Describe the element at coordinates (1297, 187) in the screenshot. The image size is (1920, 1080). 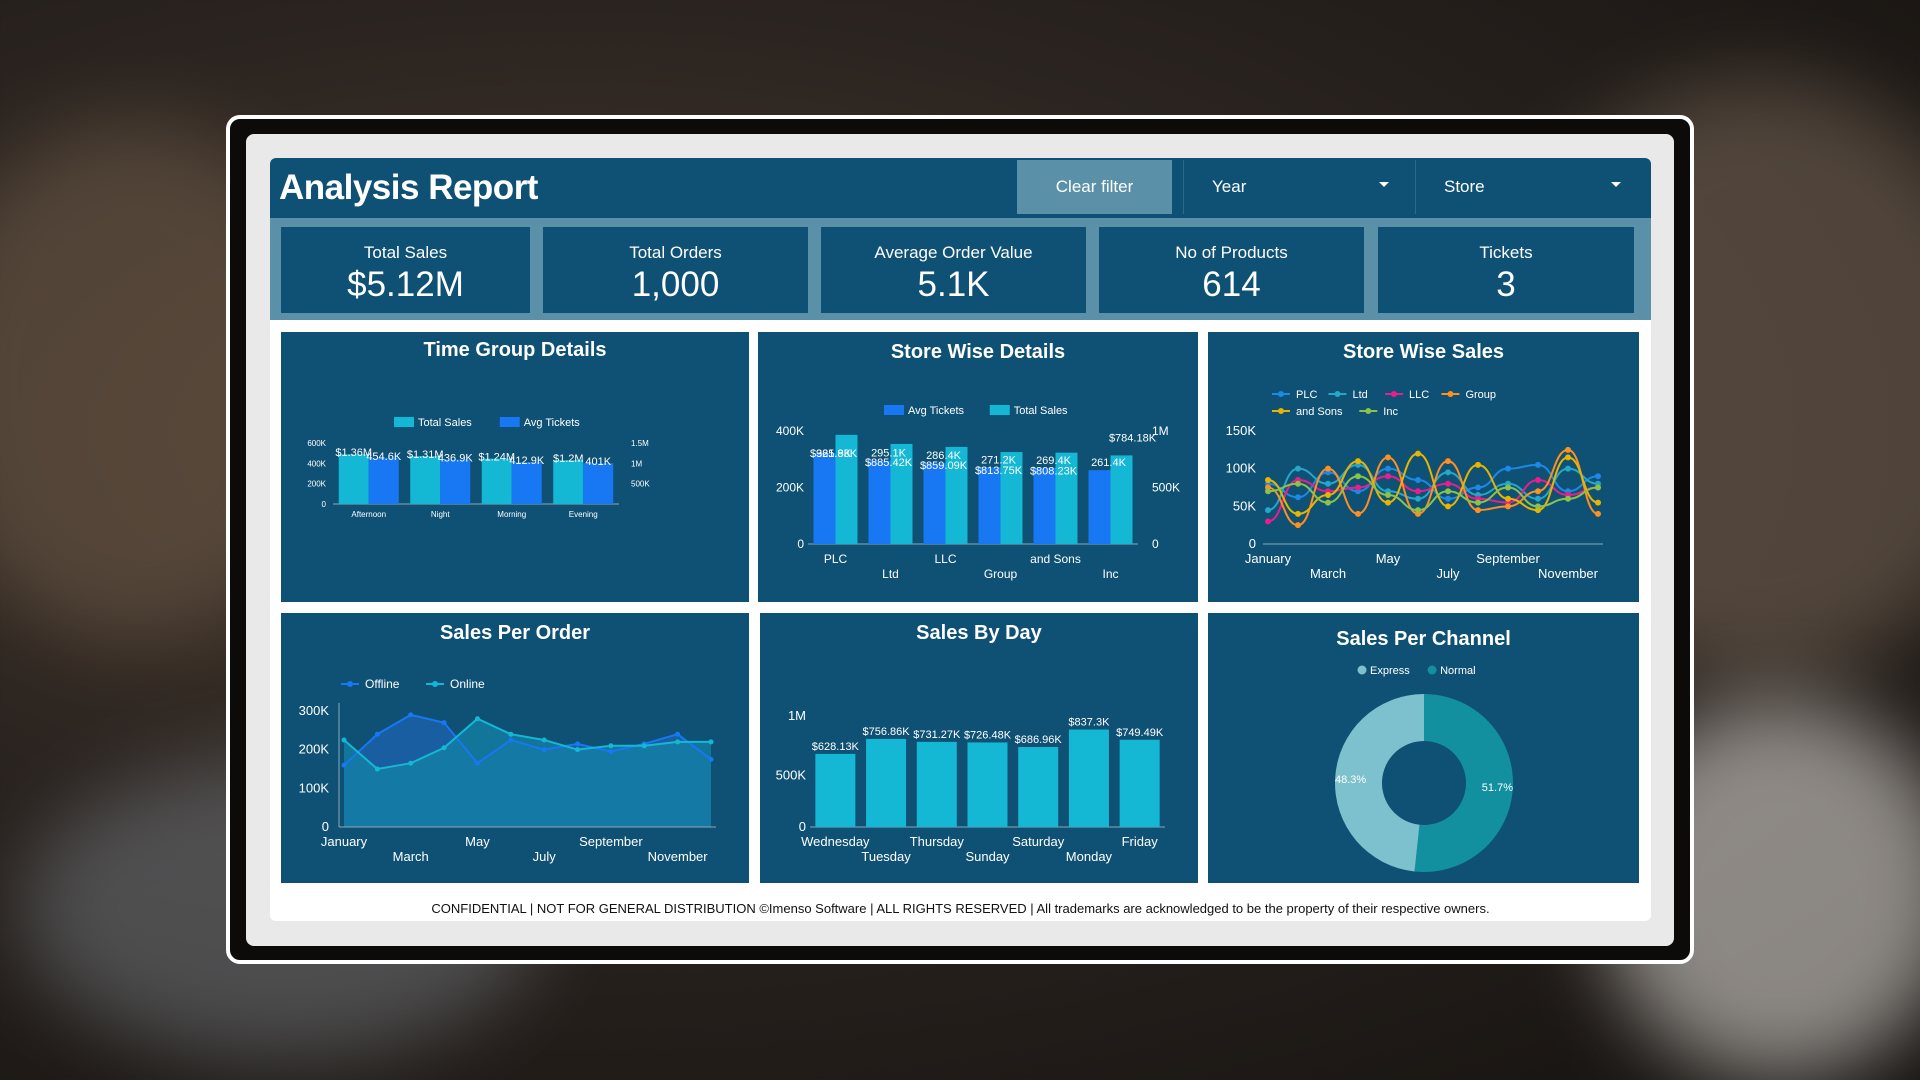
I see `year-dropdown: Year` at that location.